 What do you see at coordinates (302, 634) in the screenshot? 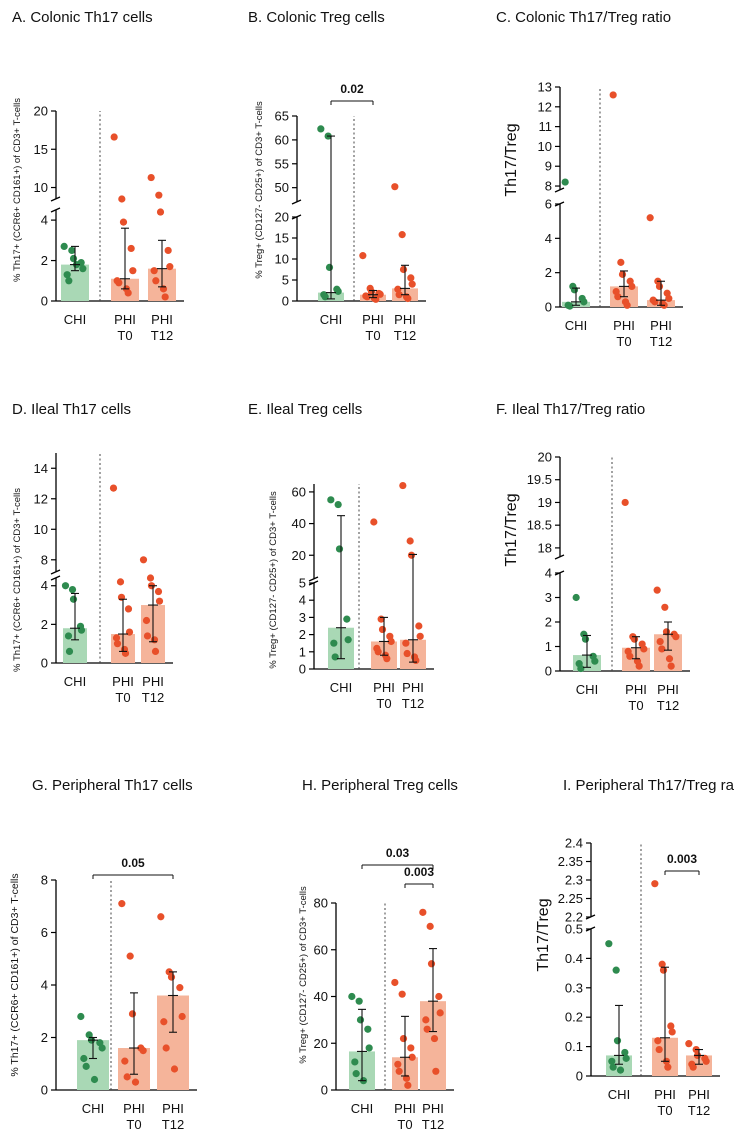
I see `y-tick-label: 2` at bounding box center [302, 634].